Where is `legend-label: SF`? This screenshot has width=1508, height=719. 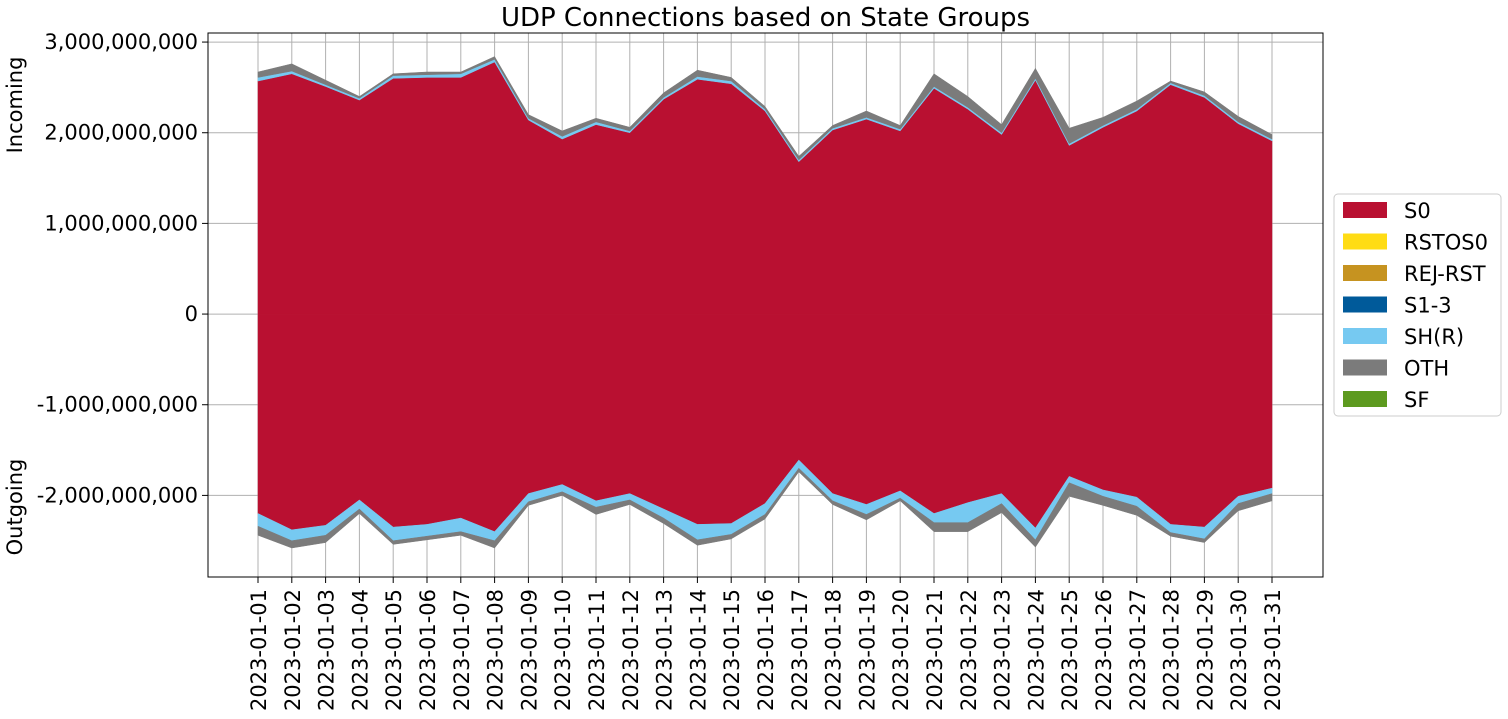 legend-label: SF is located at coordinates (1416, 400).